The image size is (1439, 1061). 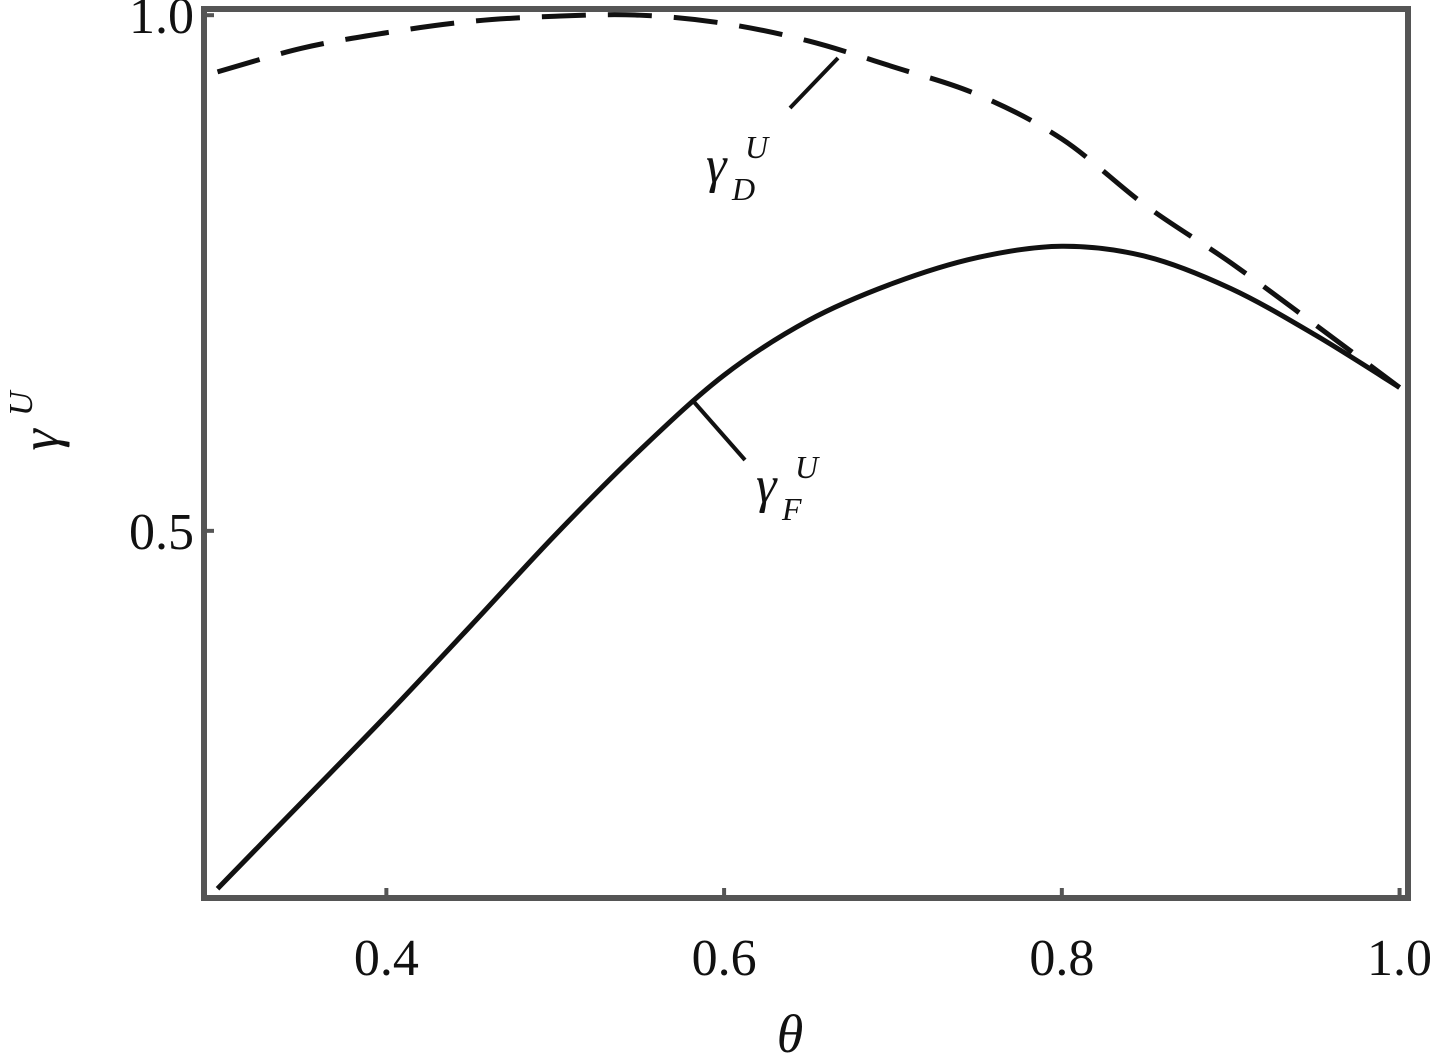 What do you see at coordinates (161, 22) in the screenshot?
I see `y-tick-label: 1.0` at bounding box center [161, 22].